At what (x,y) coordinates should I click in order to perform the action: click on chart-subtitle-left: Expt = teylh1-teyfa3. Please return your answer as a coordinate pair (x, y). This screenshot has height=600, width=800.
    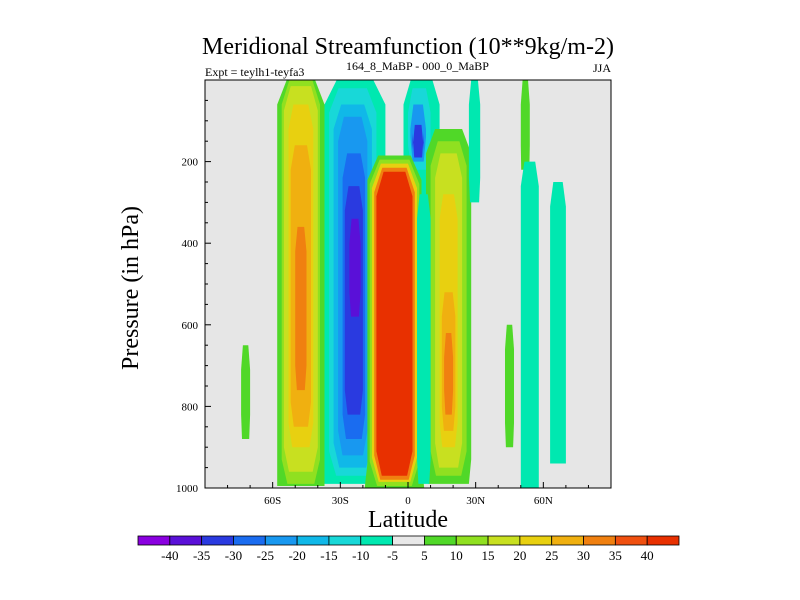
    Looking at the image, I should click on (254, 72).